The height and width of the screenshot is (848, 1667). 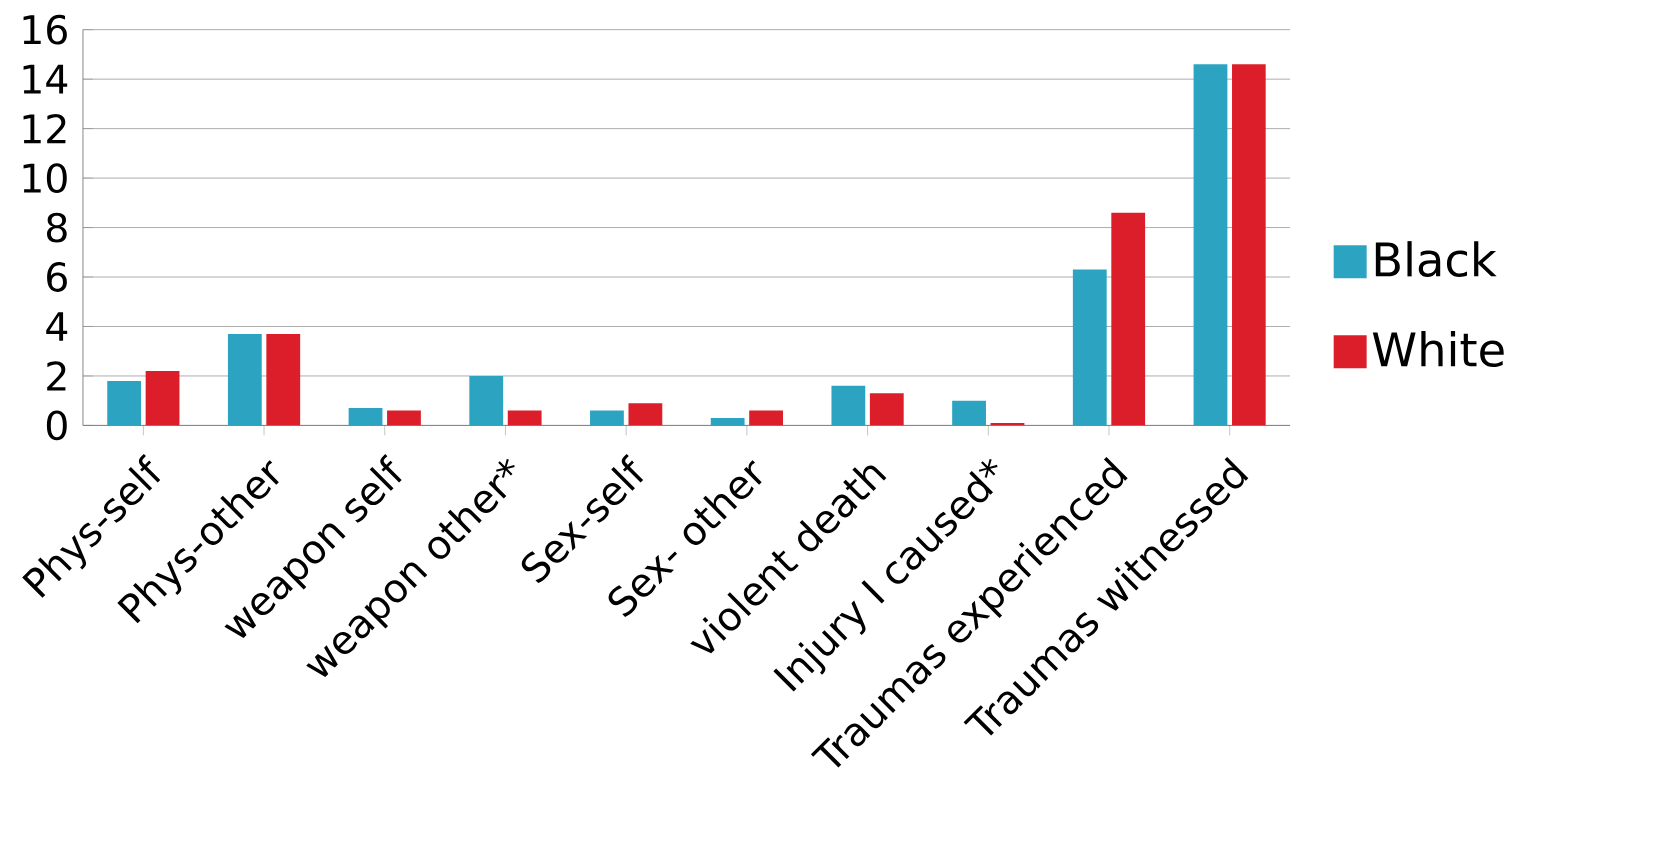 What do you see at coordinates (56, 425) in the screenshot?
I see `y-tick-label: 0` at bounding box center [56, 425].